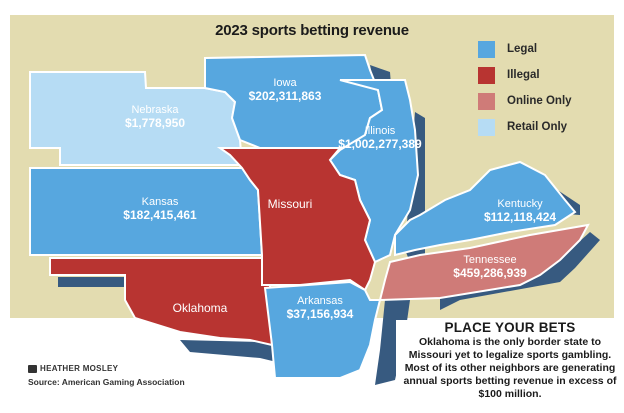 Image resolution: width=624 pixels, height=413 pixels. Describe the element at coordinates (537, 127) in the screenshot. I see `legend-label: Retail Only` at that location.